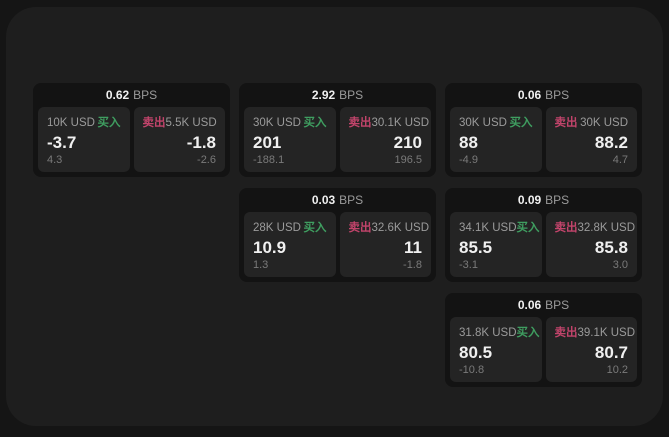  I want to click on buy-panel: 30K USD 买入 88 -4.9, so click(496, 139).